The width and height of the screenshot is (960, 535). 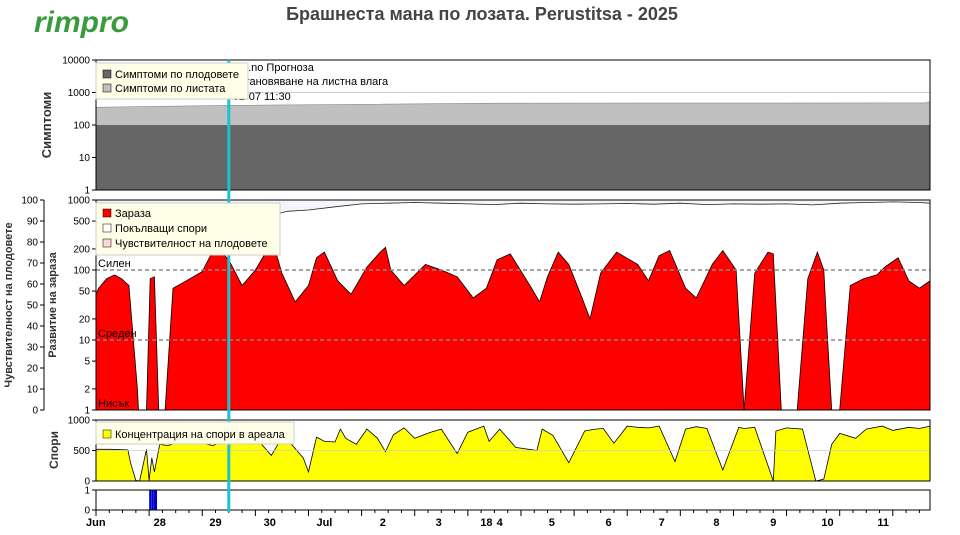 What do you see at coordinates (513, 157) in the screenshot?
I see `fruit-symptoms-area` at bounding box center [513, 157].